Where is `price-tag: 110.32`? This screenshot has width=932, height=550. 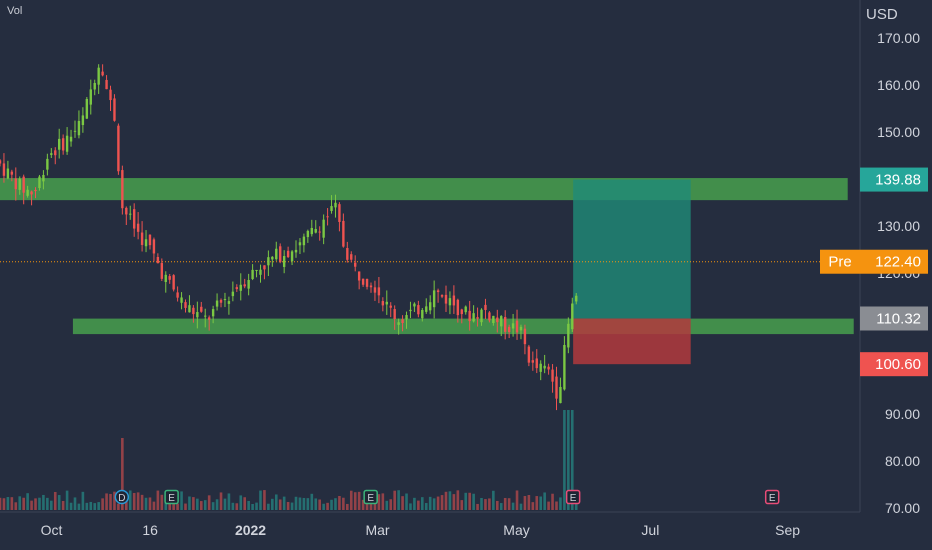 price-tag: 110.32 is located at coordinates (894, 318).